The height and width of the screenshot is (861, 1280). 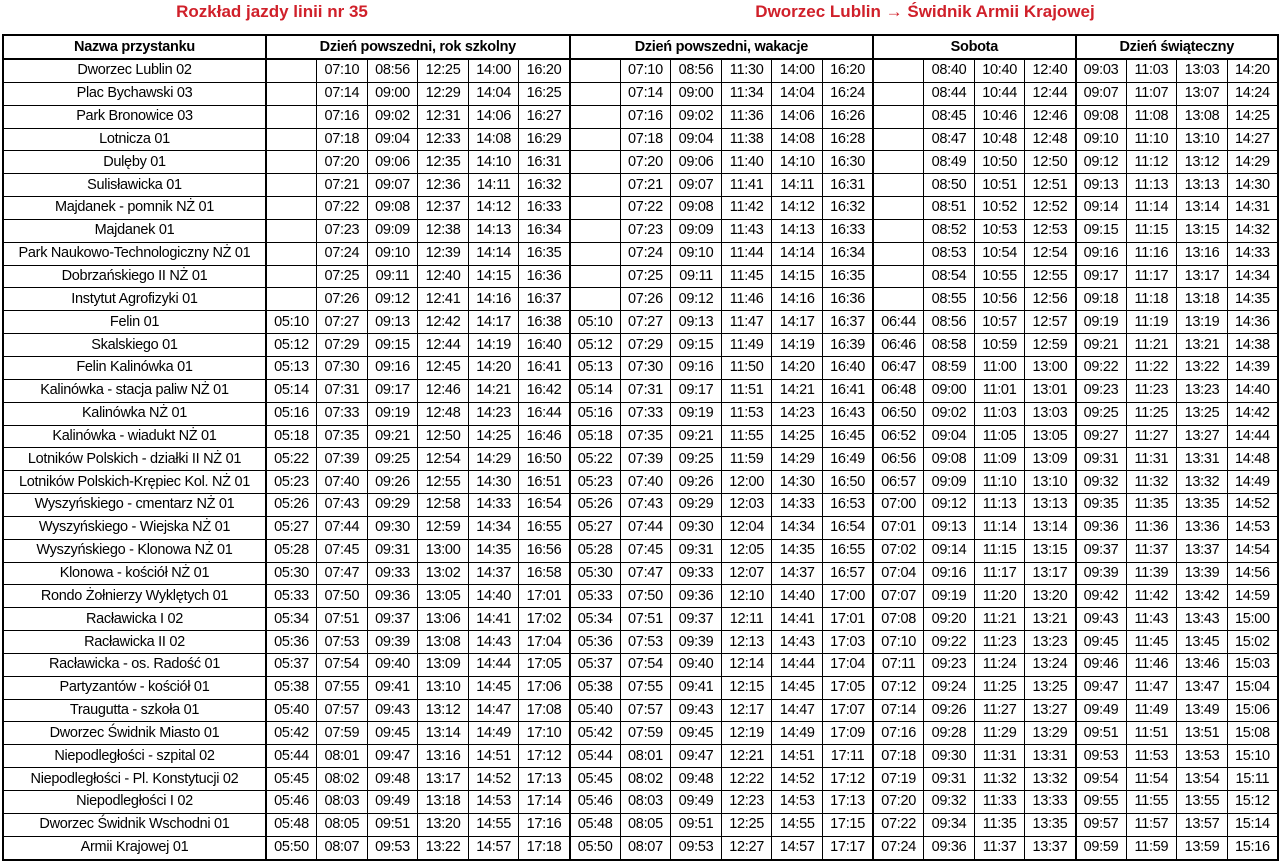 I want to click on departure-time: 11:35, so click(x=1151, y=505).